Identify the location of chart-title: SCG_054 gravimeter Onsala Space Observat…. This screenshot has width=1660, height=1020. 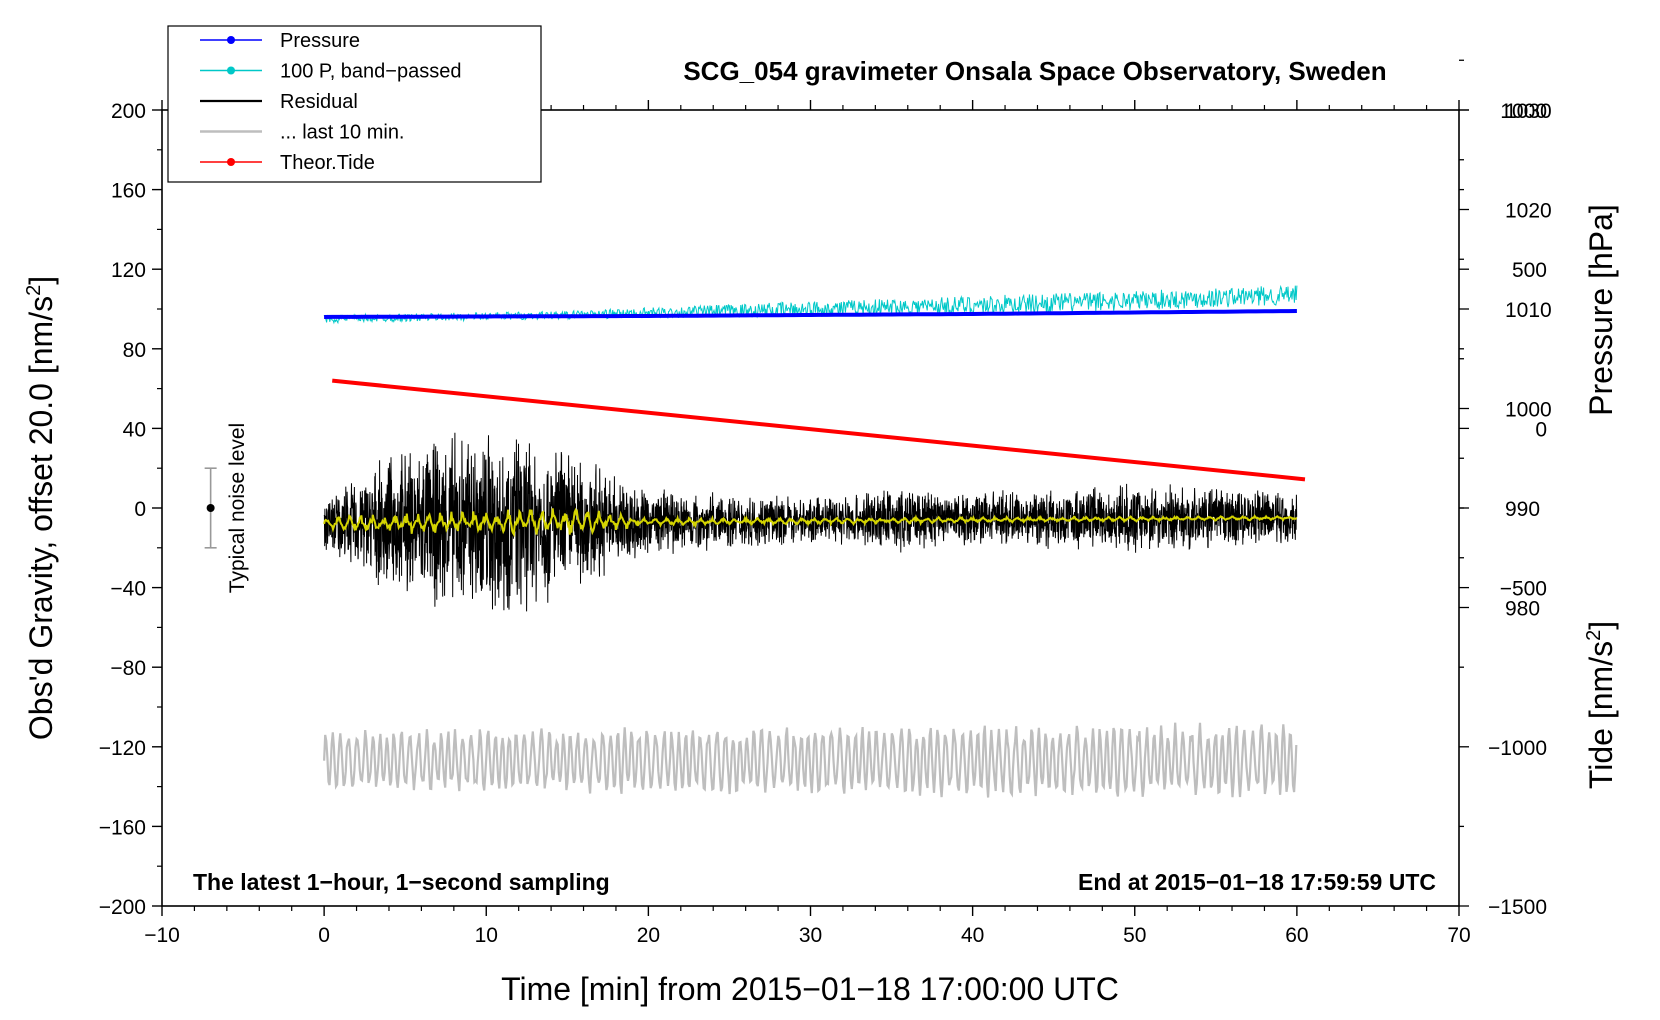
(1034, 71).